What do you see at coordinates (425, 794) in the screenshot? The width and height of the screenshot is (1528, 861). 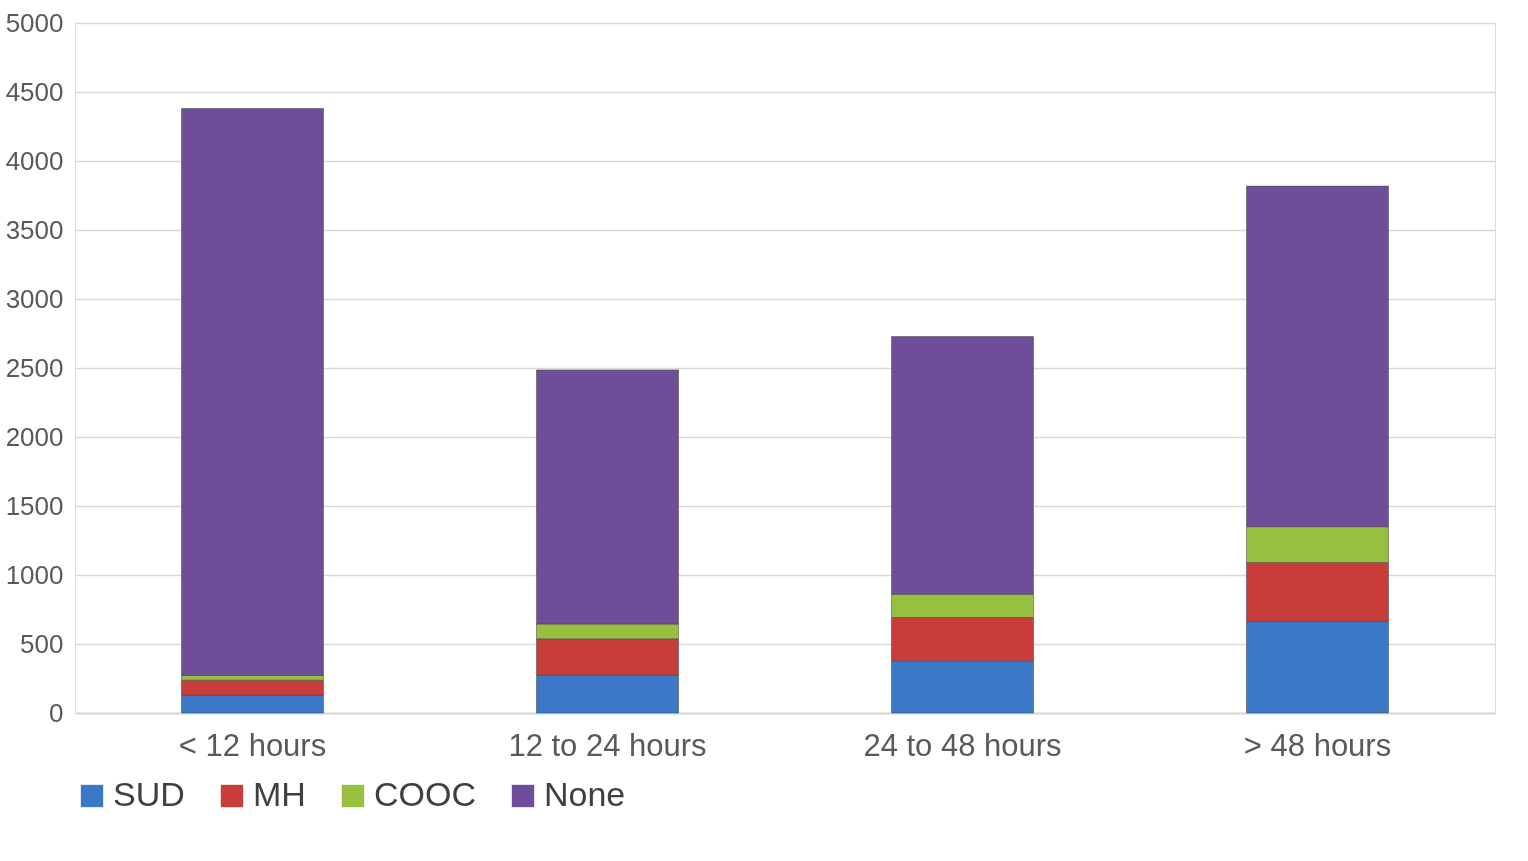 I see `legend-label: COOC` at bounding box center [425, 794].